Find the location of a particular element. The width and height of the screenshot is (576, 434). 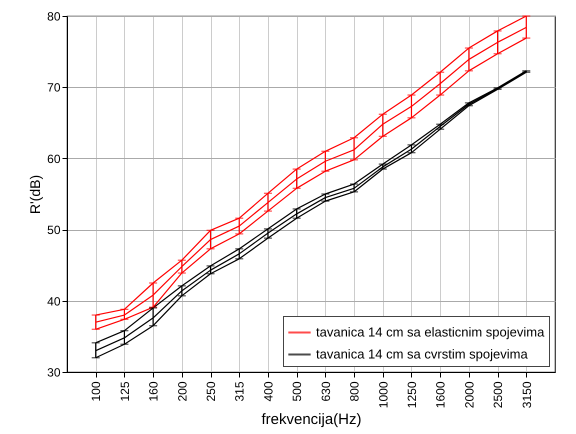

x-tick-label: 630 is located at coordinates (325, 391).